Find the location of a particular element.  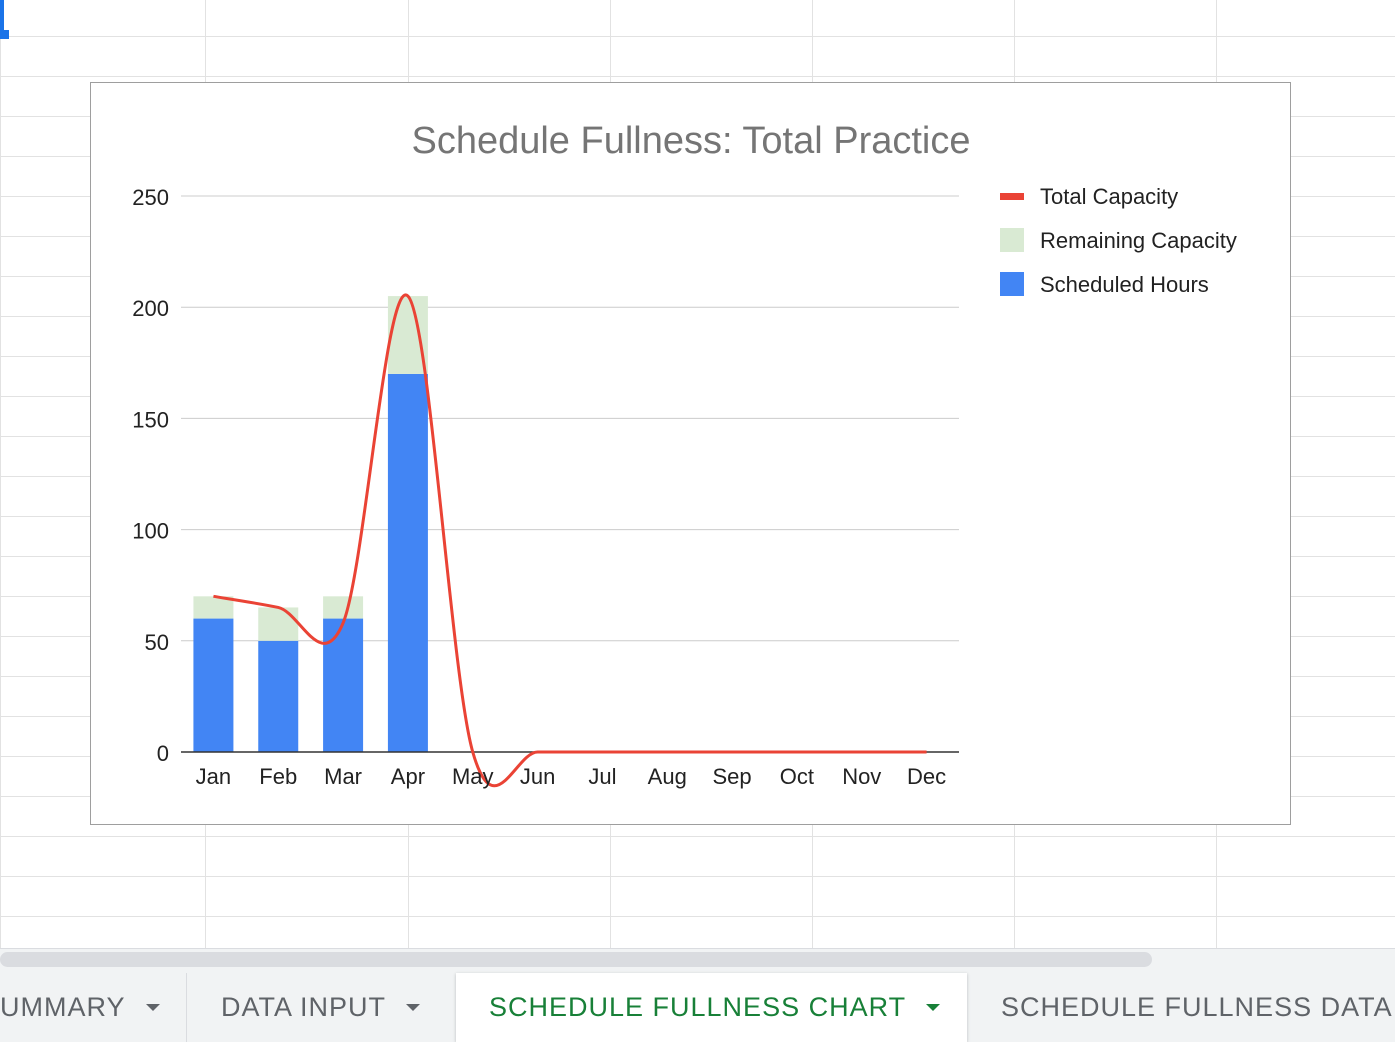

x-tick-label: Nov is located at coordinates (861, 776).